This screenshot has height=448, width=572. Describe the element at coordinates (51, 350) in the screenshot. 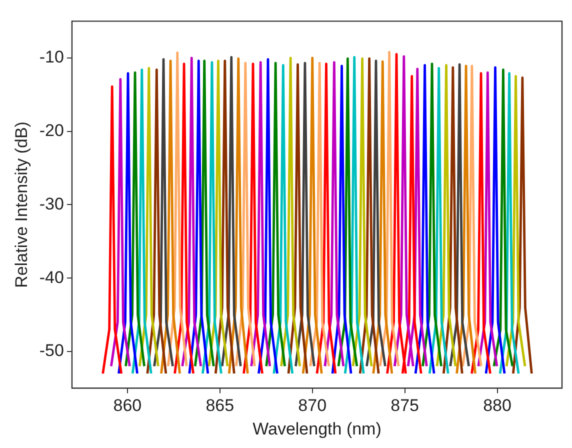

I see `y-tick-label: -50` at that location.